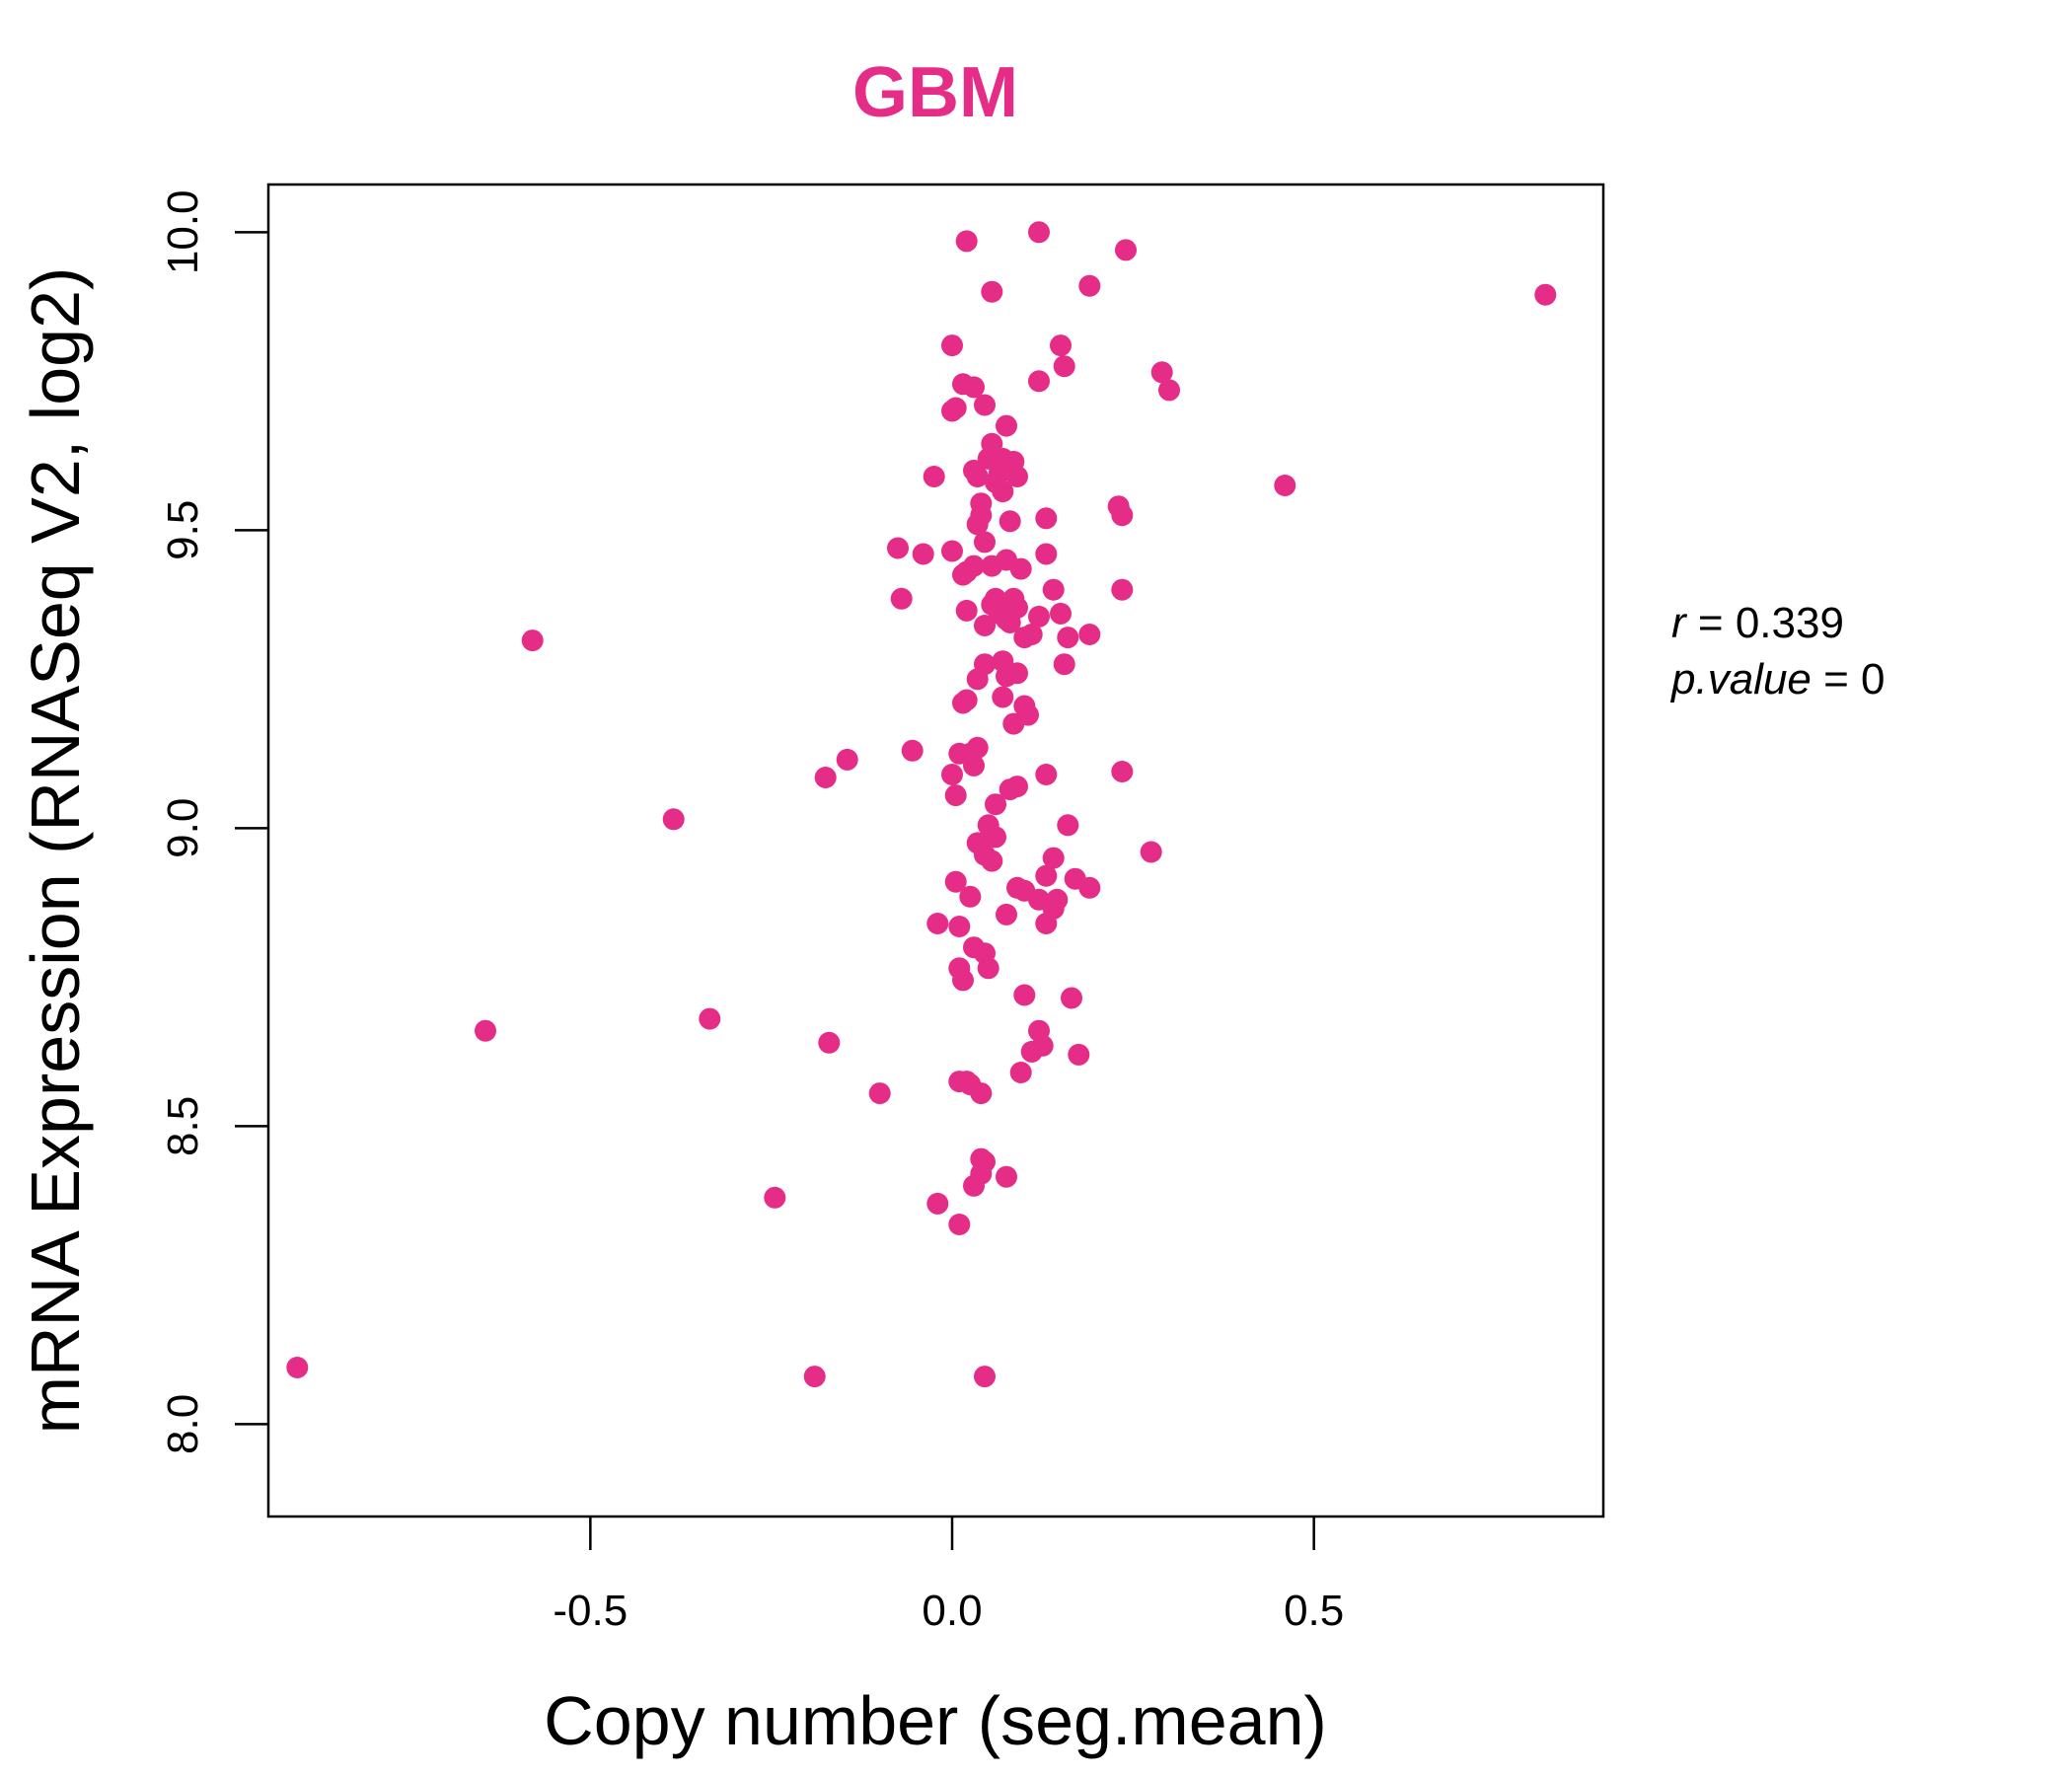 This screenshot has height=1776, width=2072. I want to click on y-tick-label: 8.5, so click(183, 1126).